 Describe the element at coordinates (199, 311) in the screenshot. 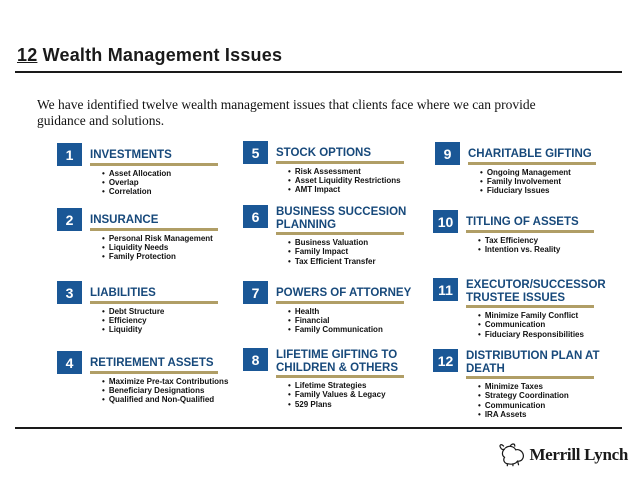

I see `bullet-item: Debt Structure` at that location.